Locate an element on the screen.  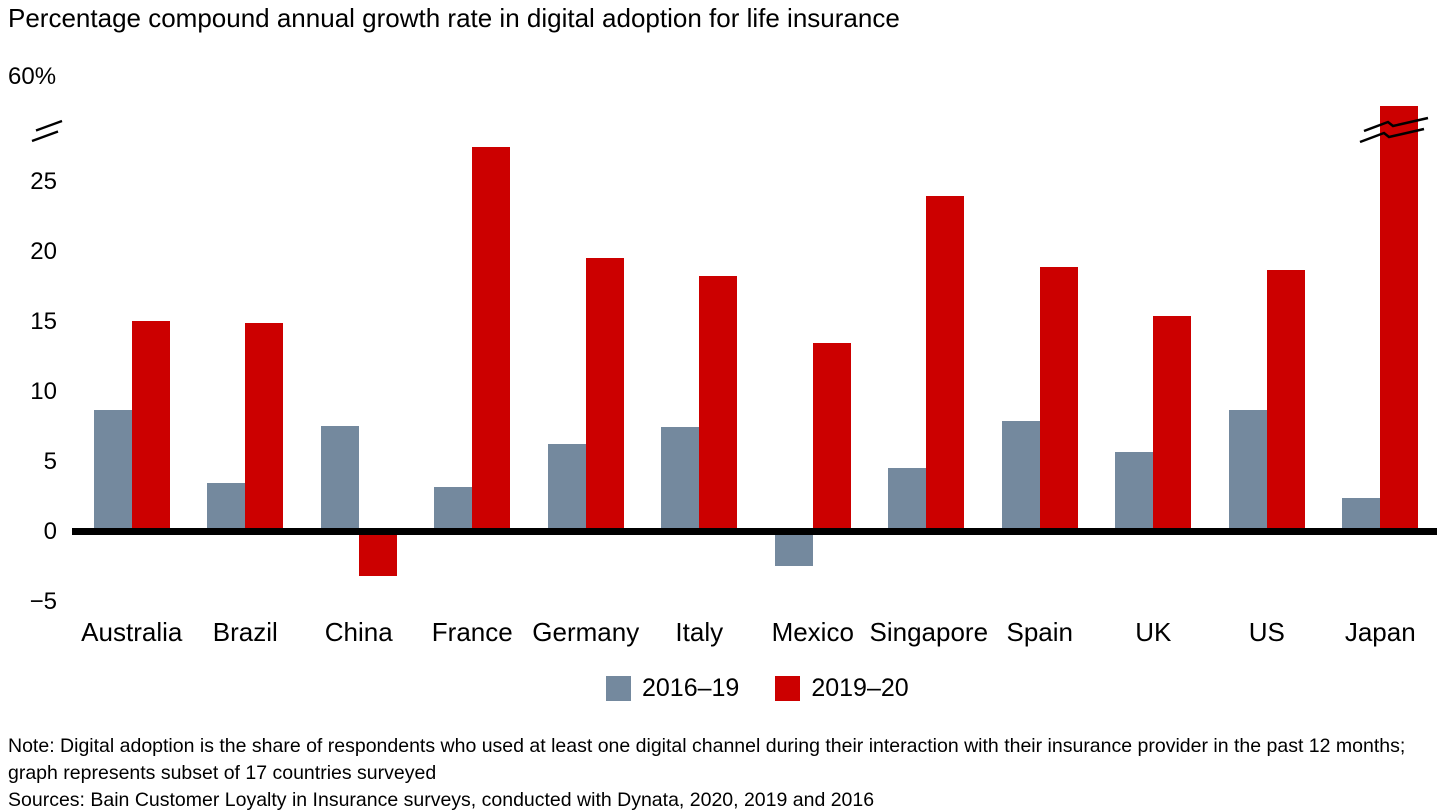
x-axis-label-singapore: Singapore is located at coordinates (929, 632).